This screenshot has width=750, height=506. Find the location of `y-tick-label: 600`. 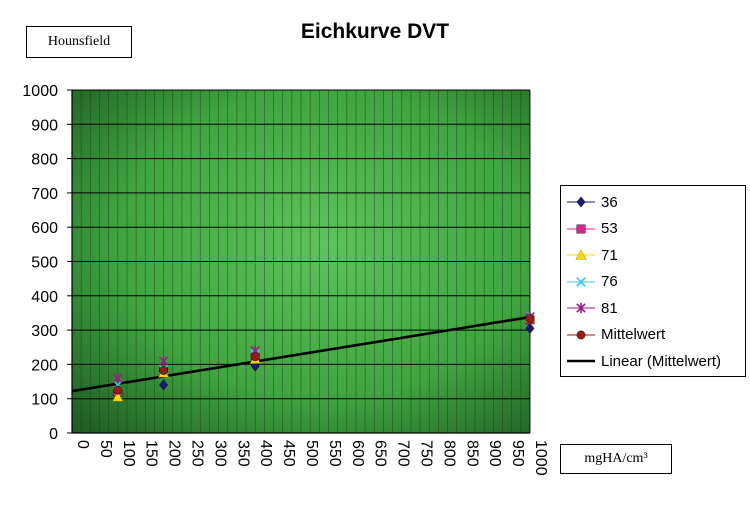

y-tick-label: 600 is located at coordinates (44, 228).